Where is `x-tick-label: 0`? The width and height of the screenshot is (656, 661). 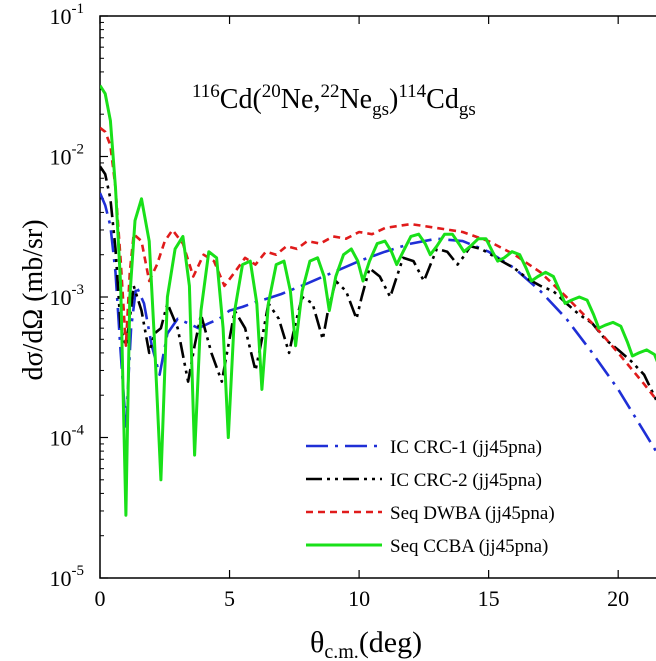 x-tick-label: 0 is located at coordinates (100, 598).